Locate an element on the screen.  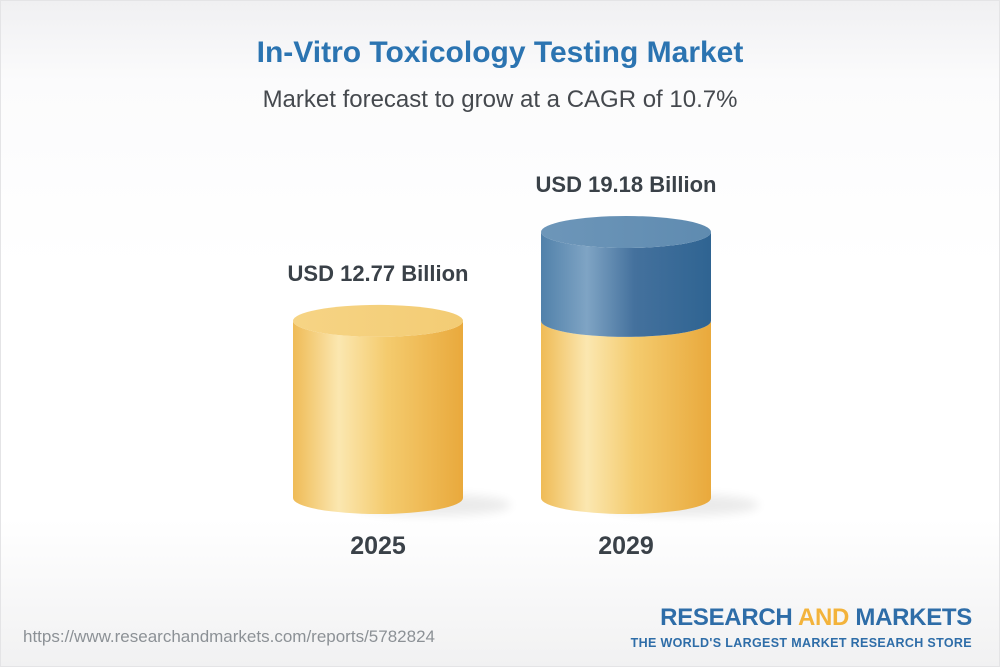
value-label-2025: USD 12.77 Billion is located at coordinates (378, 273).